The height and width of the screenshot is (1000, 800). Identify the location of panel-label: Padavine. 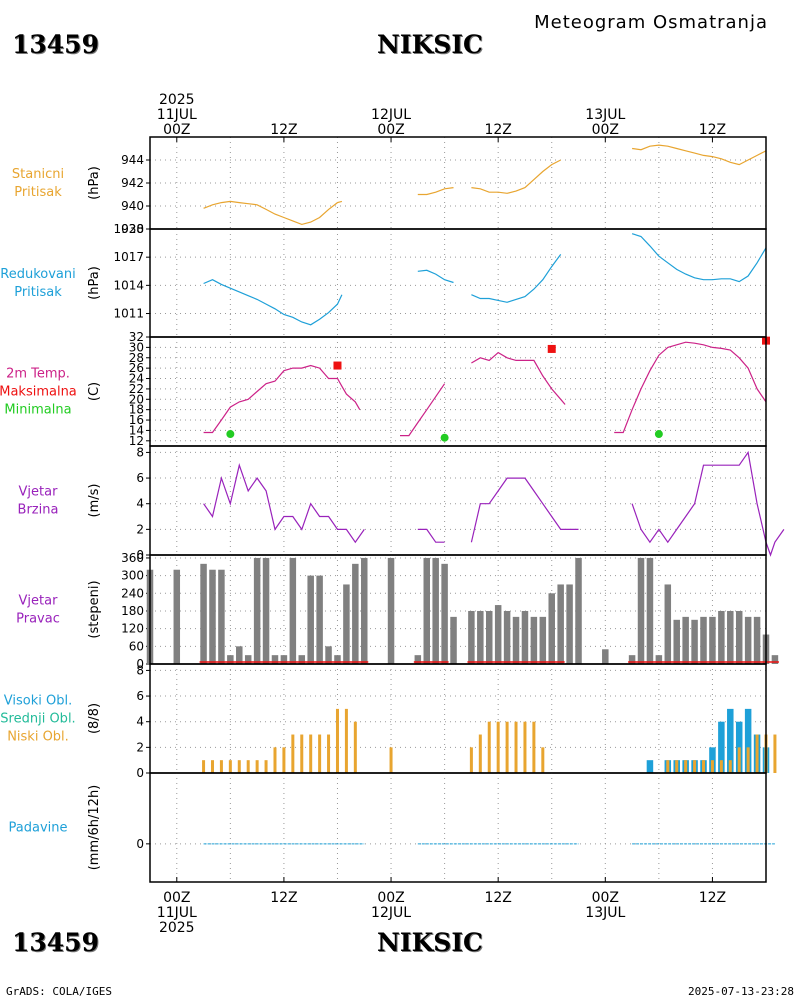
(38, 828).